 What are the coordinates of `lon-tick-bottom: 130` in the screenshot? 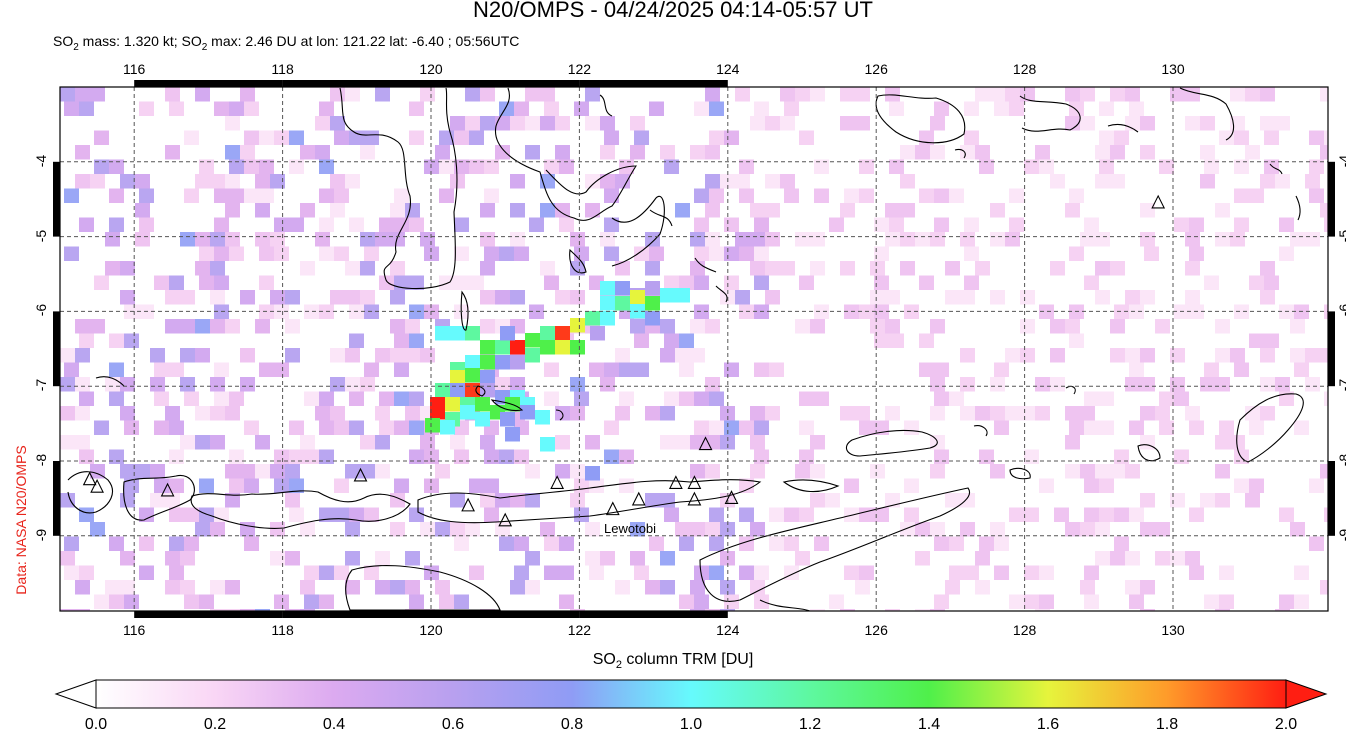 It's located at (1173, 630).